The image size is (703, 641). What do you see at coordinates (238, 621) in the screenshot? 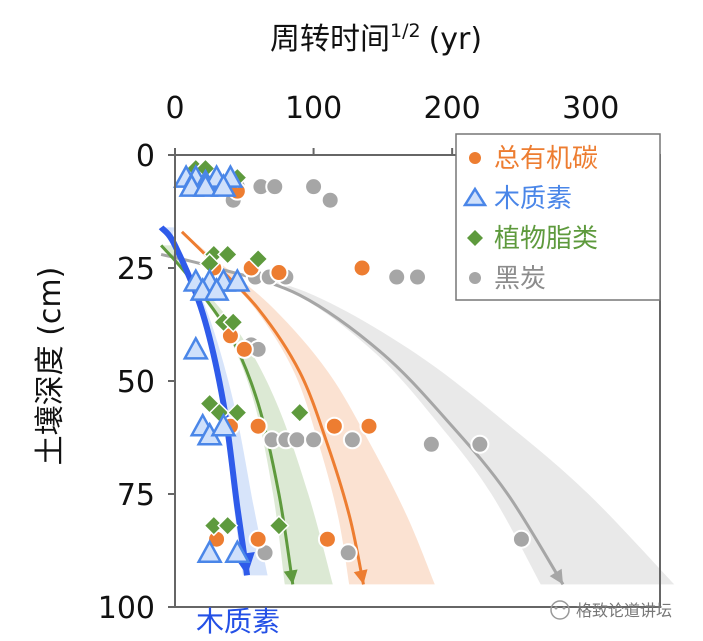
I see `annotation-lignin: 木质素` at bounding box center [238, 621].